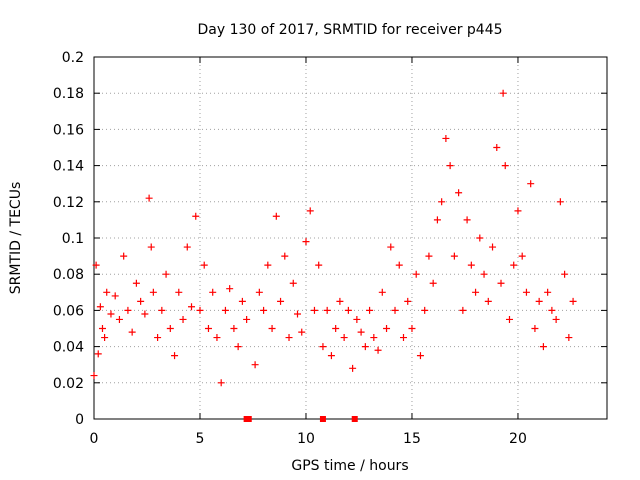 This screenshot has width=640, height=480. What do you see at coordinates (68, 94) in the screenshot?
I see `y-tick-label: 0.18` at bounding box center [68, 94].